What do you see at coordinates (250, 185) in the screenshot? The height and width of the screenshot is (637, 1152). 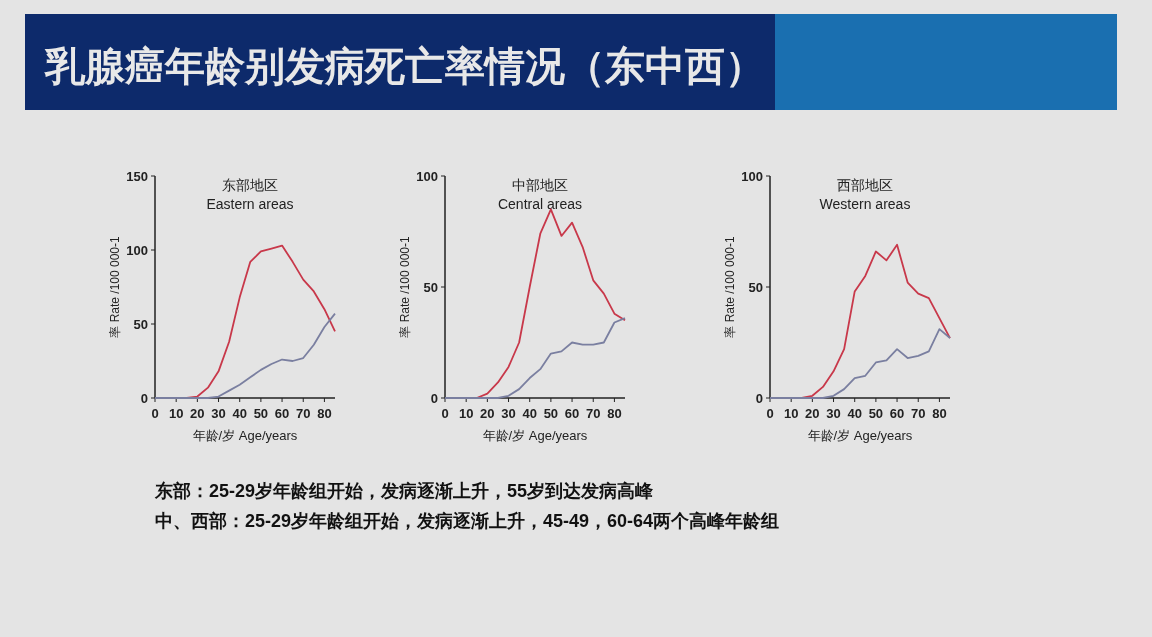 I see `chart-title: 东部地区` at bounding box center [250, 185].